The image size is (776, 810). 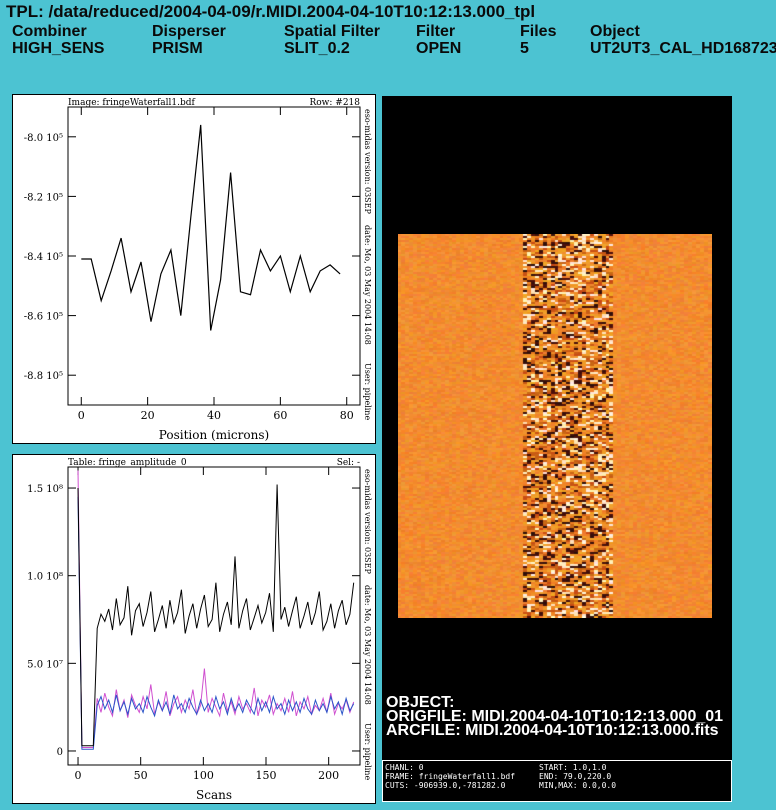 What do you see at coordinates (60, 752) in the screenshot?
I see `y-tick-label: 0` at bounding box center [60, 752].